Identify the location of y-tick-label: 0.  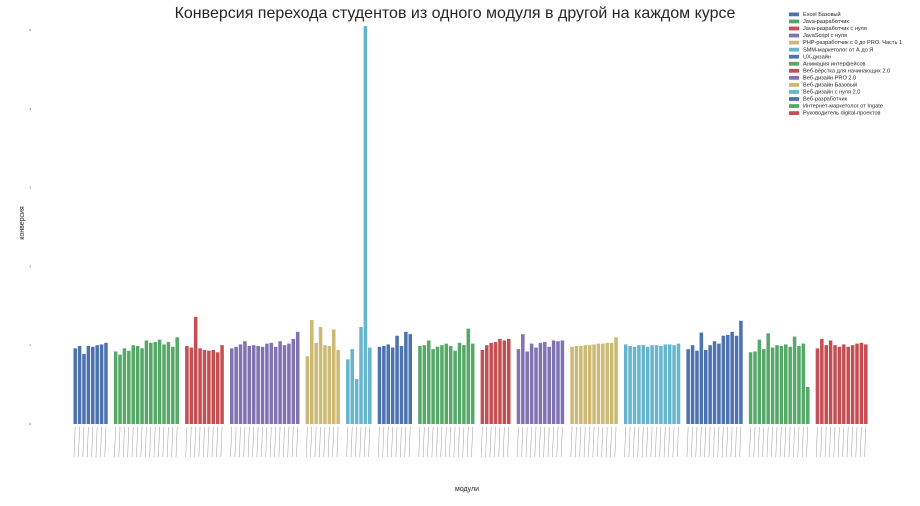
(30, 424).